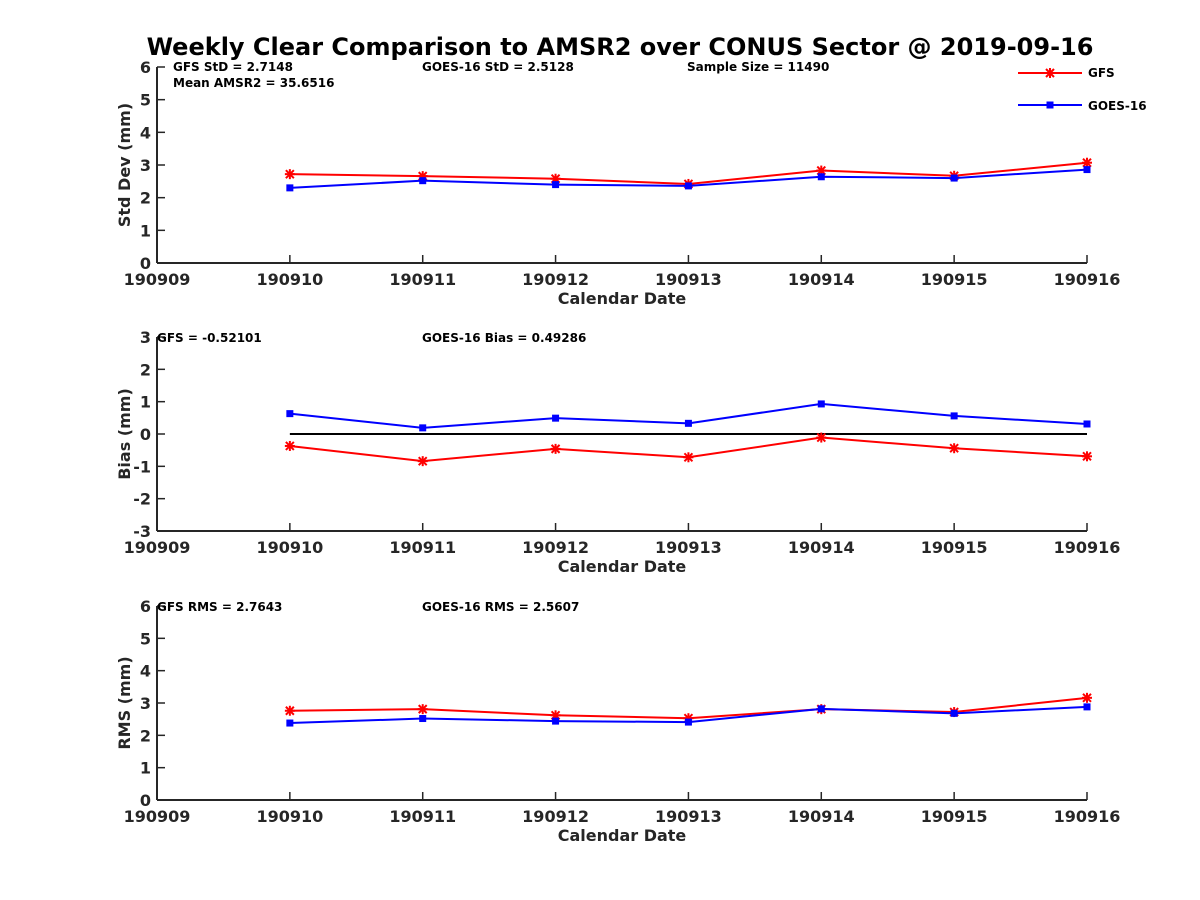  Describe the element at coordinates (500, 607) in the screenshot. I see `stat-annotation: GOES-16 RMS = 2.5607` at that location.